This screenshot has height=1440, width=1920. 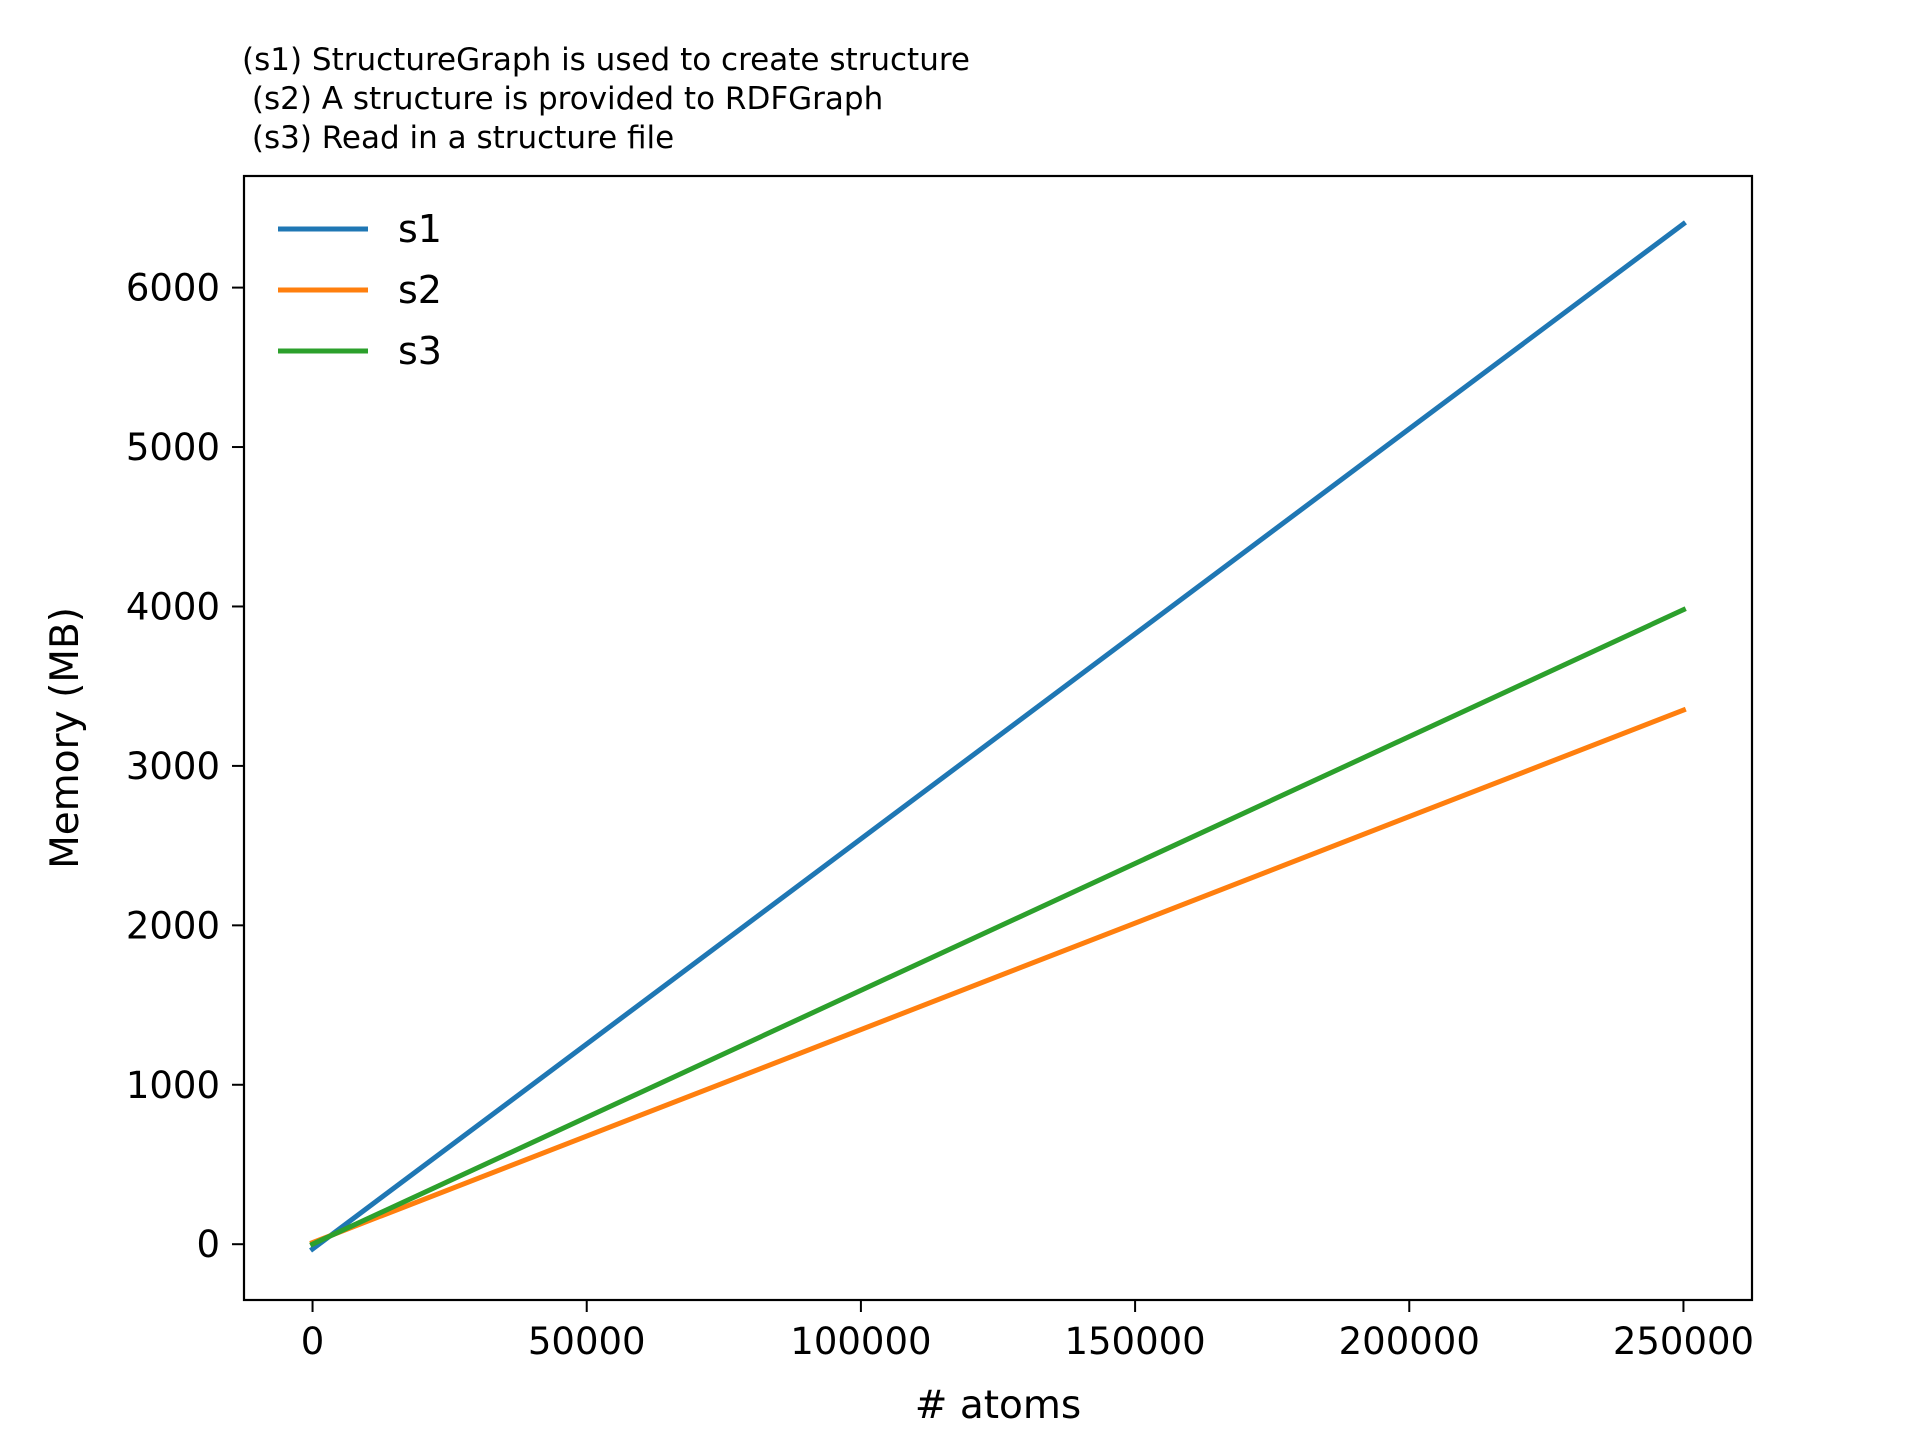 I want to click on x-axis-label: # atoms, so click(x=998, y=1405).